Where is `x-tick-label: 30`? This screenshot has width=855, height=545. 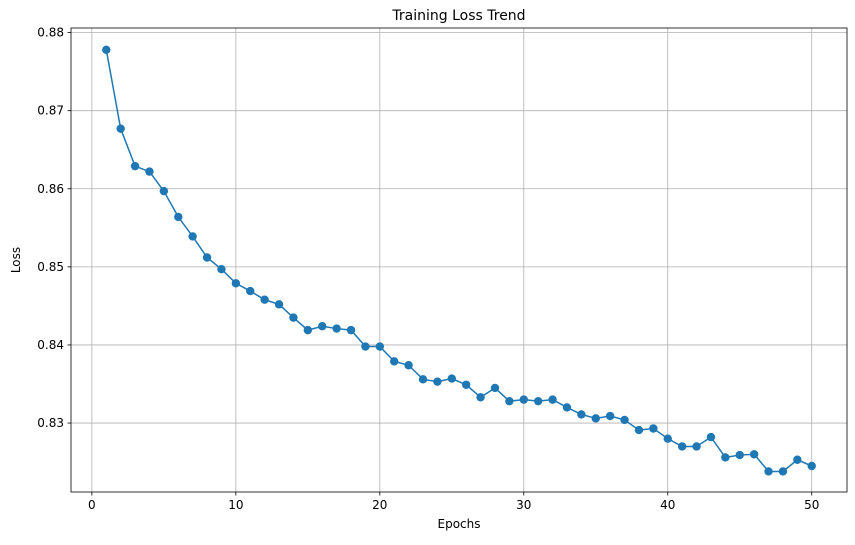
x-tick-label: 30 is located at coordinates (523, 505).